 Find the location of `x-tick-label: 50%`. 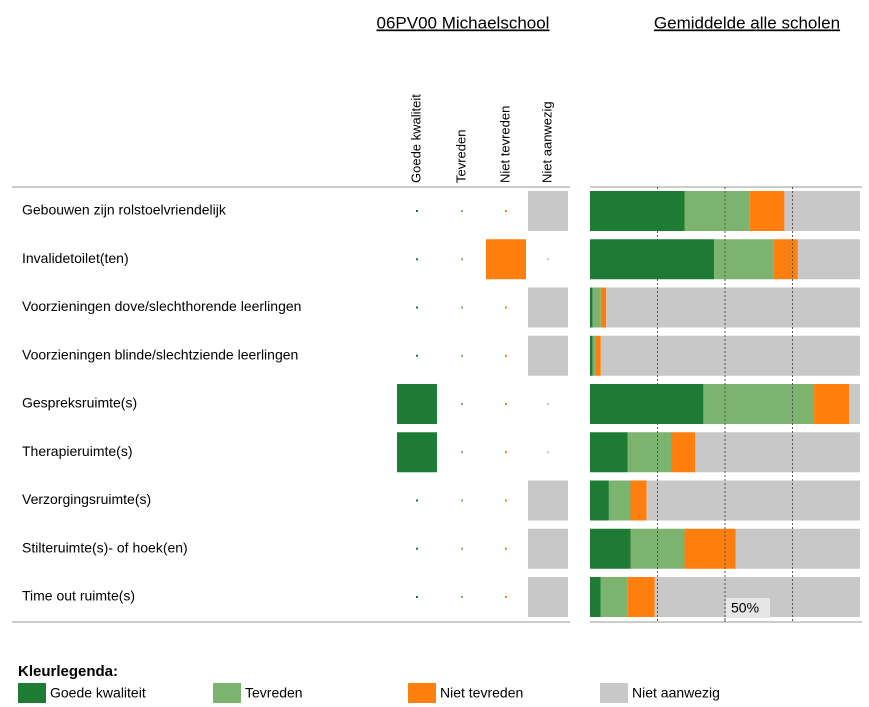

x-tick-label: 50% is located at coordinates (745, 608).